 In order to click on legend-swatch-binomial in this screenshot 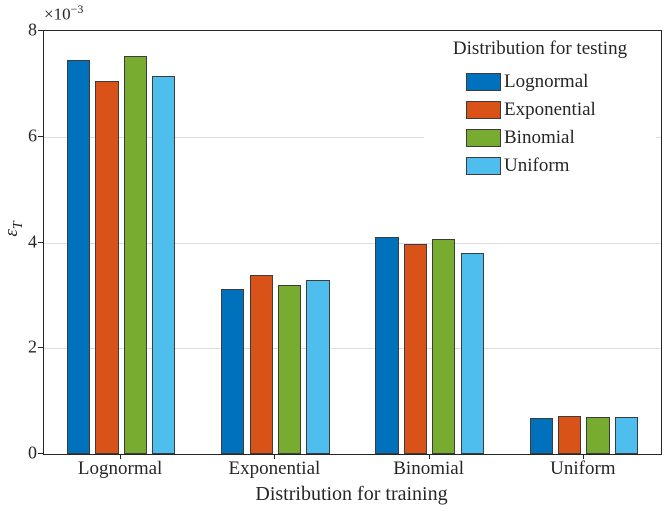, I will do `click(483, 137)`.